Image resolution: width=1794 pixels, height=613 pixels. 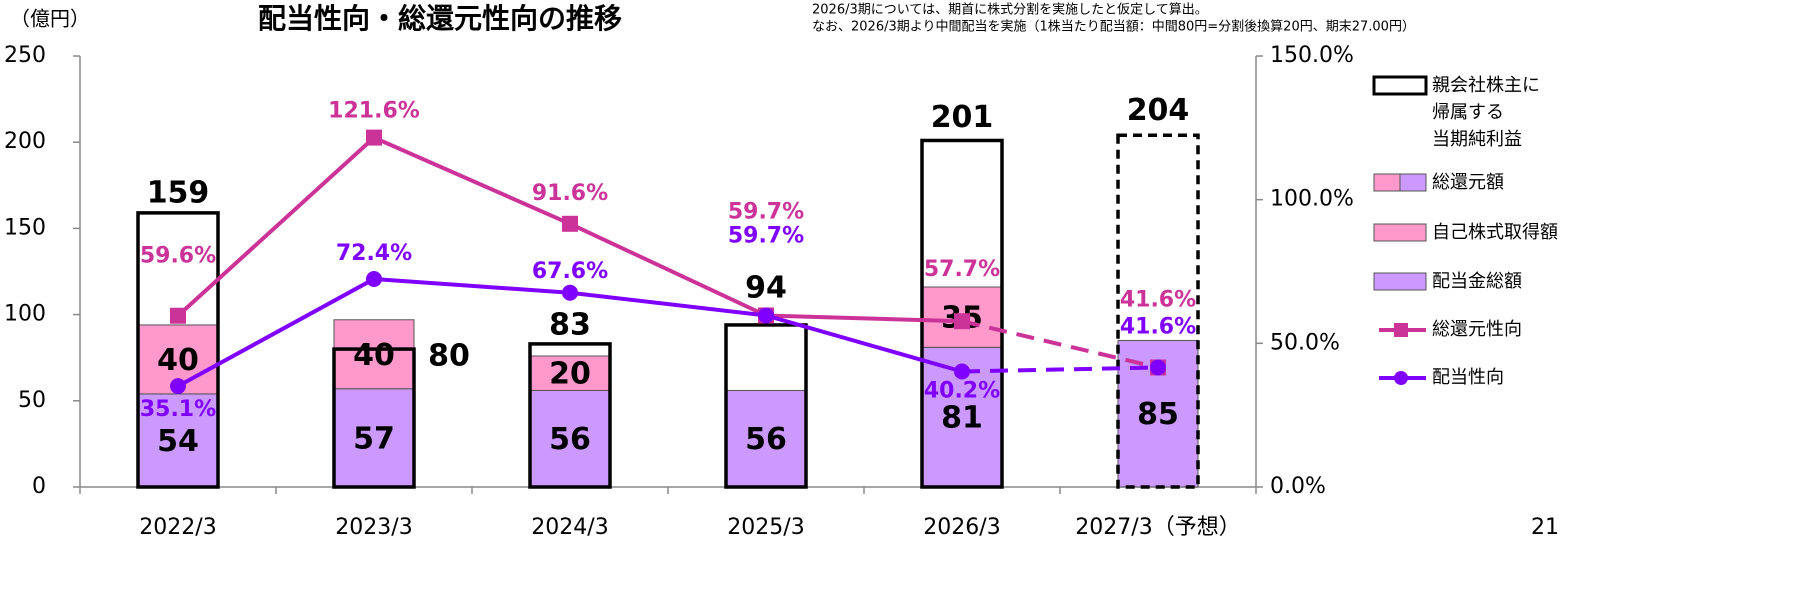 What do you see at coordinates (1545, 527) in the screenshot?
I see `page-number: 21` at bounding box center [1545, 527].